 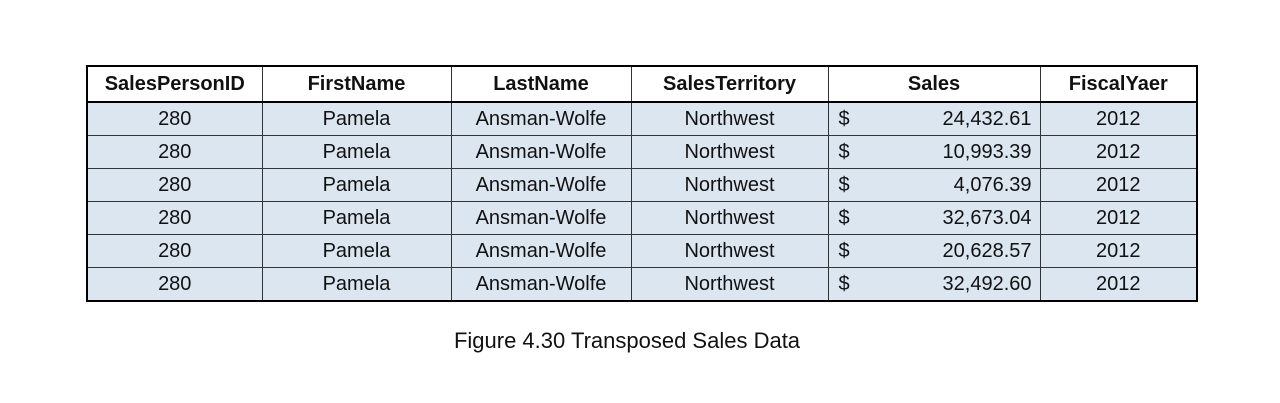 What do you see at coordinates (987, 250) in the screenshot?
I see `sales-amount: 20,628.57` at bounding box center [987, 250].